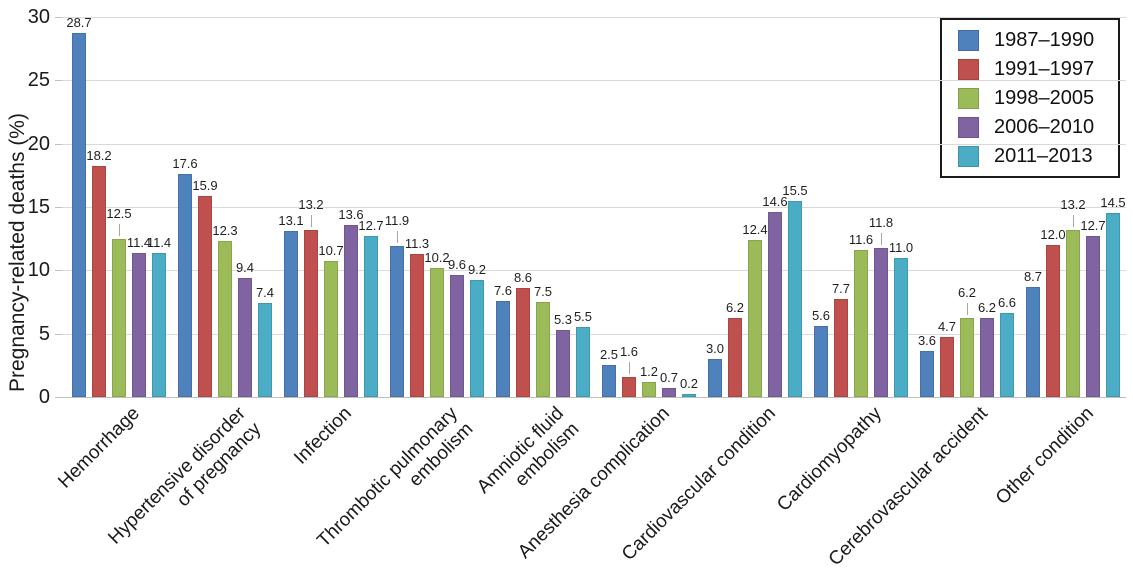 The image size is (1133, 578). Describe the element at coordinates (1044, 68) in the screenshot. I see `legend-label: 1991–1997` at that location.